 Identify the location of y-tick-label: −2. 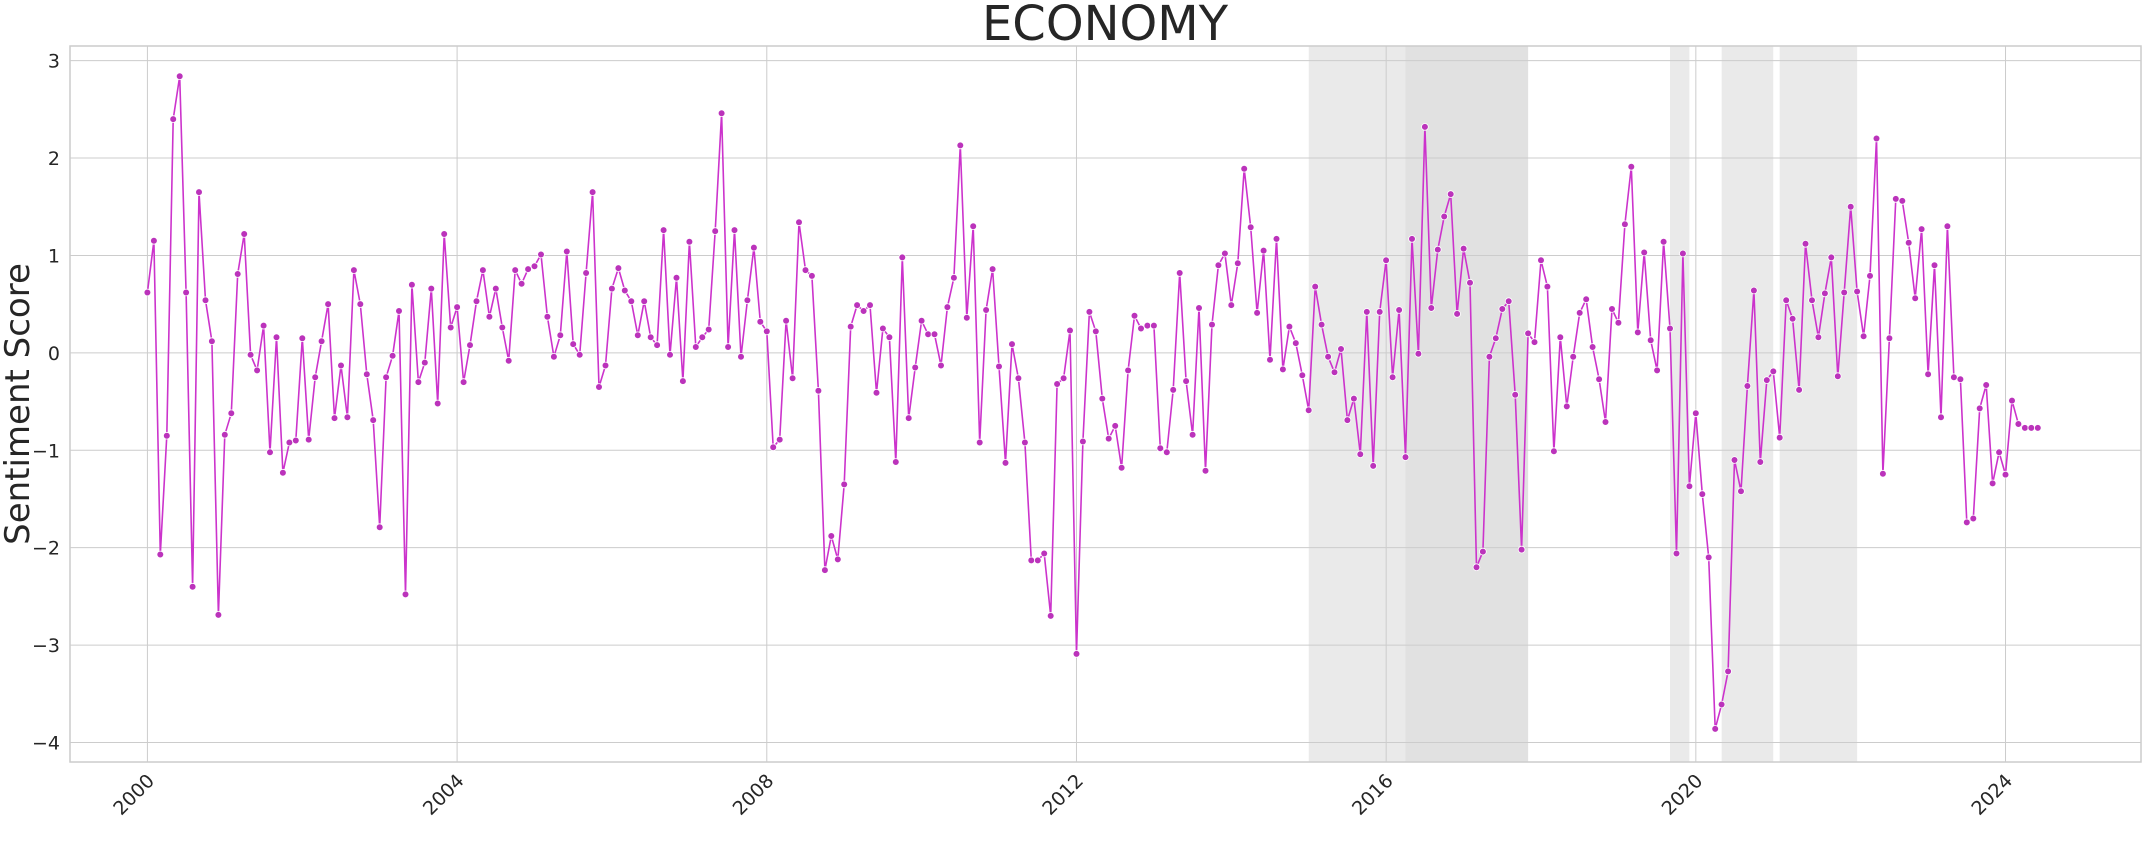
(46, 549).